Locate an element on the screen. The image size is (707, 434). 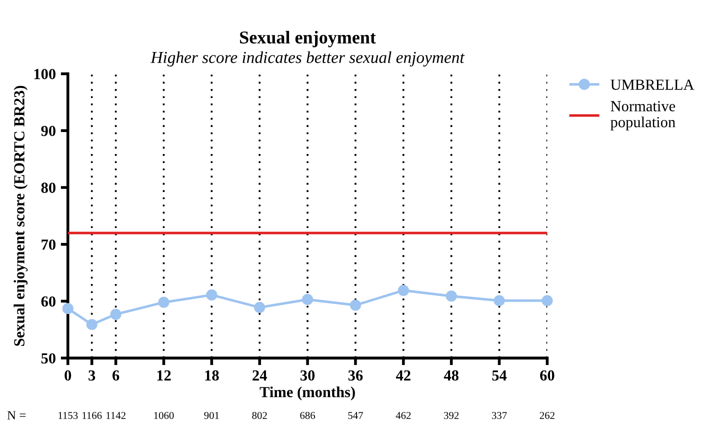
x-tick-label: 24 is located at coordinates (259, 375).